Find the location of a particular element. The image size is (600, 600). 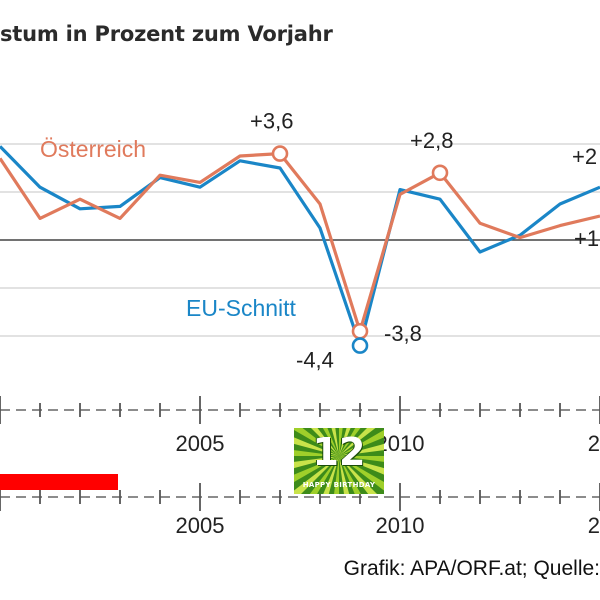

data-label: +2,8 is located at coordinates (431, 140).